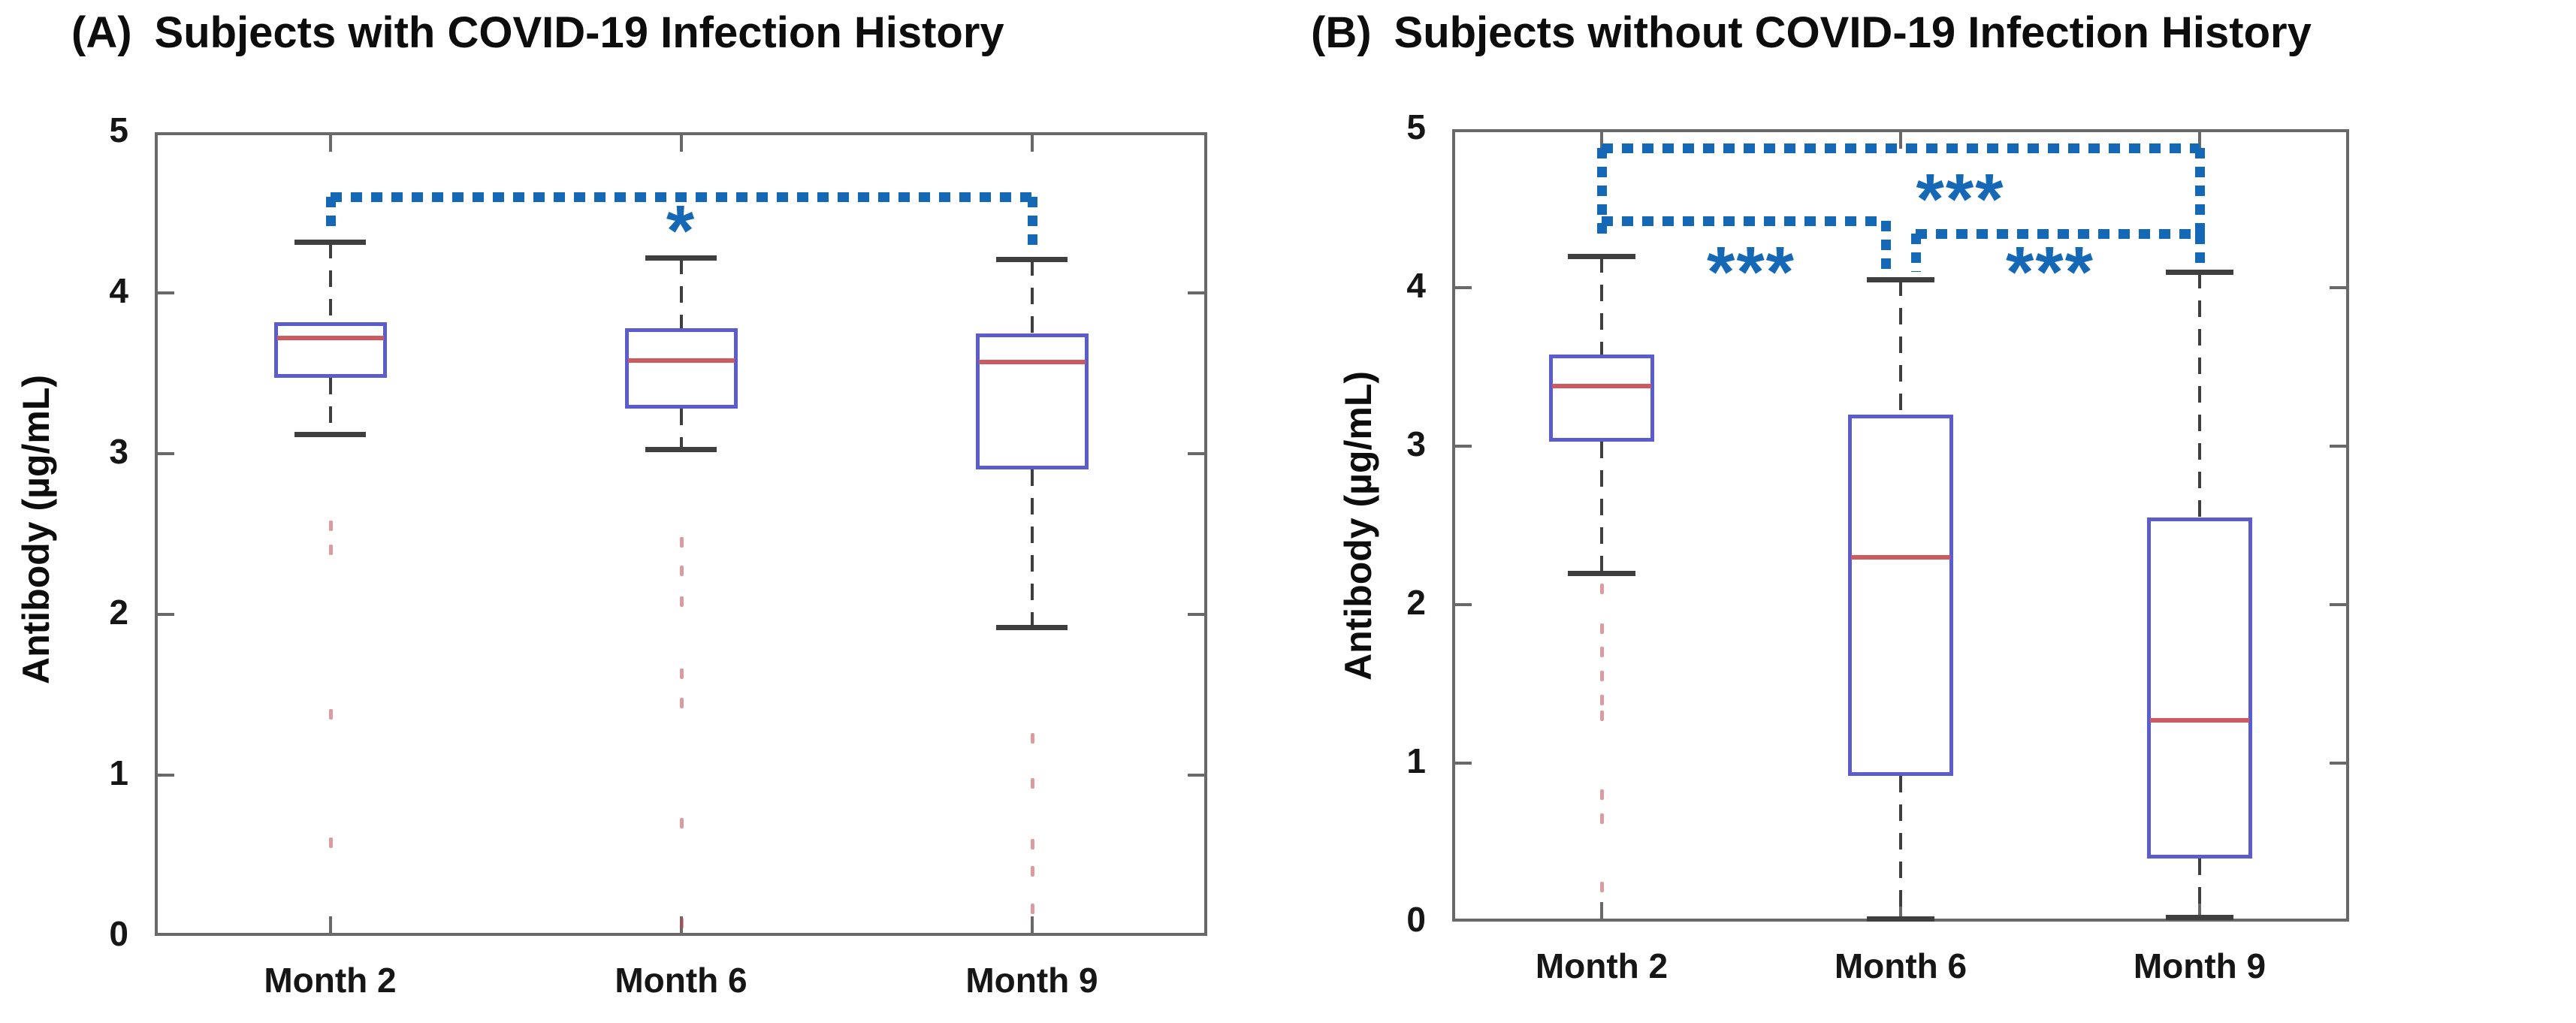  Describe the element at coordinates (1341, 32) in the screenshot. I see `panel-b-tag: (B)` at that location.